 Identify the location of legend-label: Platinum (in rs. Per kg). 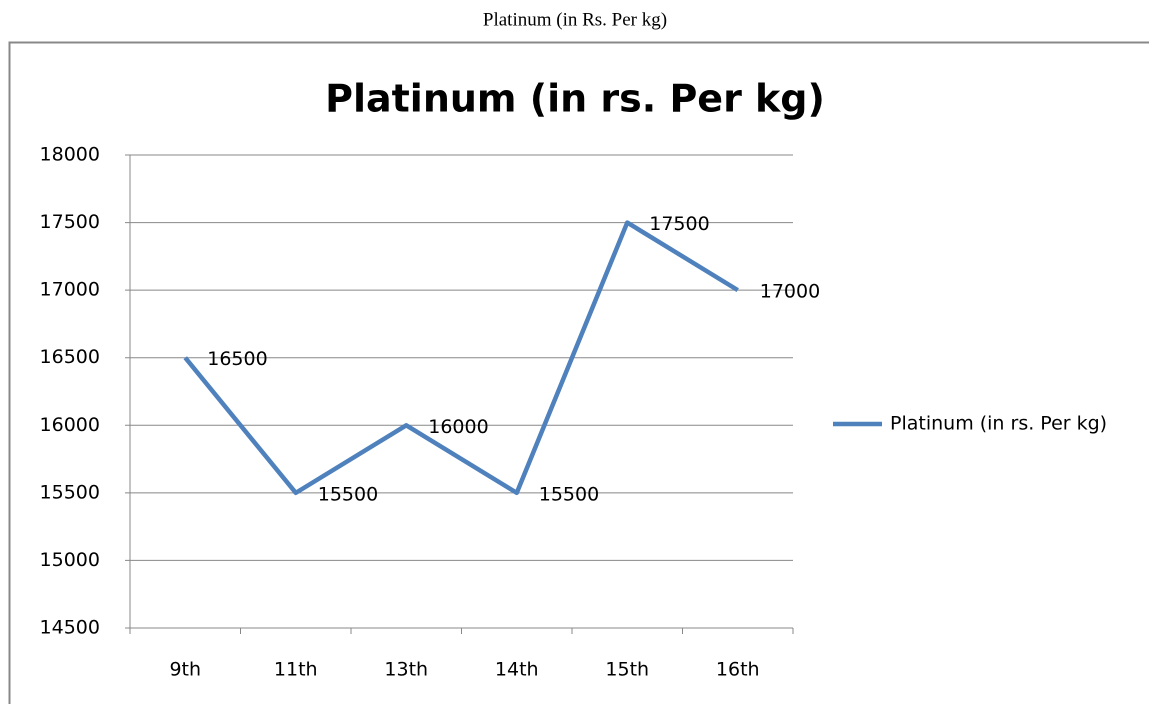
(998, 424).